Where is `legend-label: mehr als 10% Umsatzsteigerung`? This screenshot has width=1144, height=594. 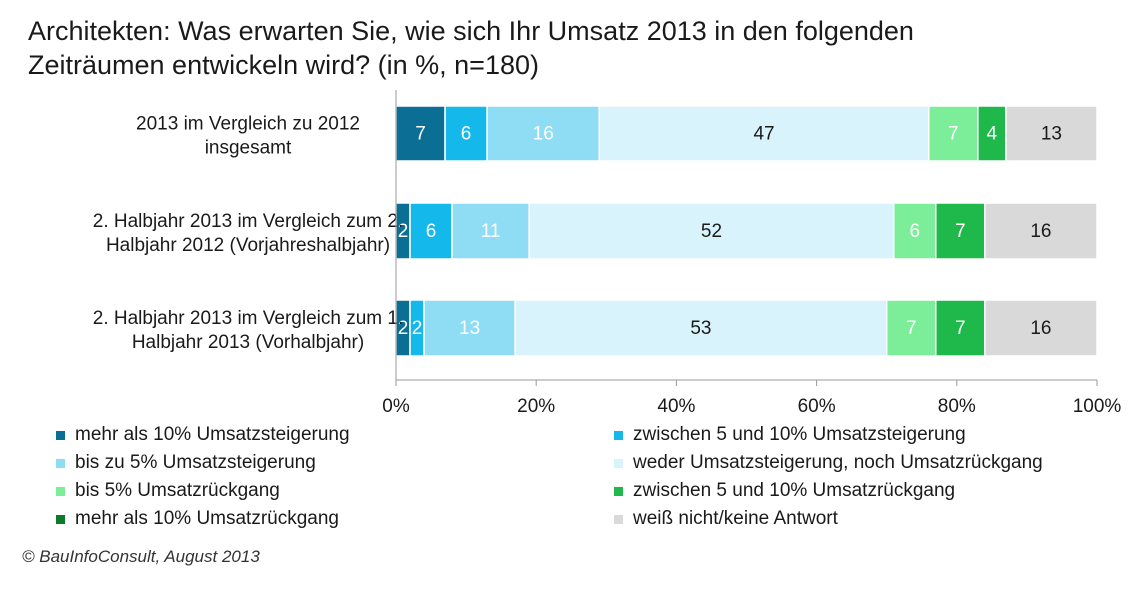
legend-label: mehr als 10% Umsatzsteigerung is located at coordinates (212, 434).